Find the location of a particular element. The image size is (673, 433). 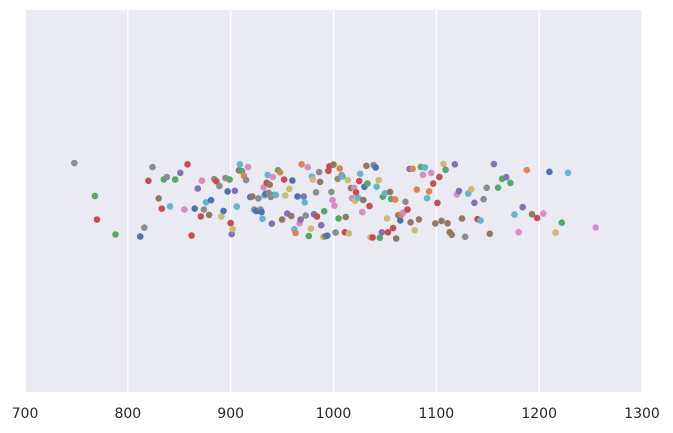

x-tick-label: 700 is located at coordinates (25, 414).